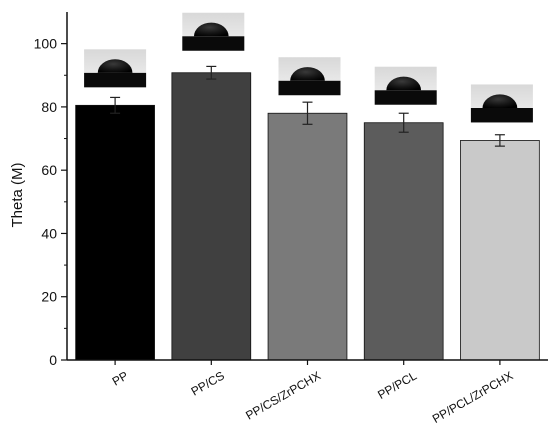 The image size is (550, 439). What do you see at coordinates (49, 233) in the screenshot?
I see `y-tick-label: 40` at bounding box center [49, 233].